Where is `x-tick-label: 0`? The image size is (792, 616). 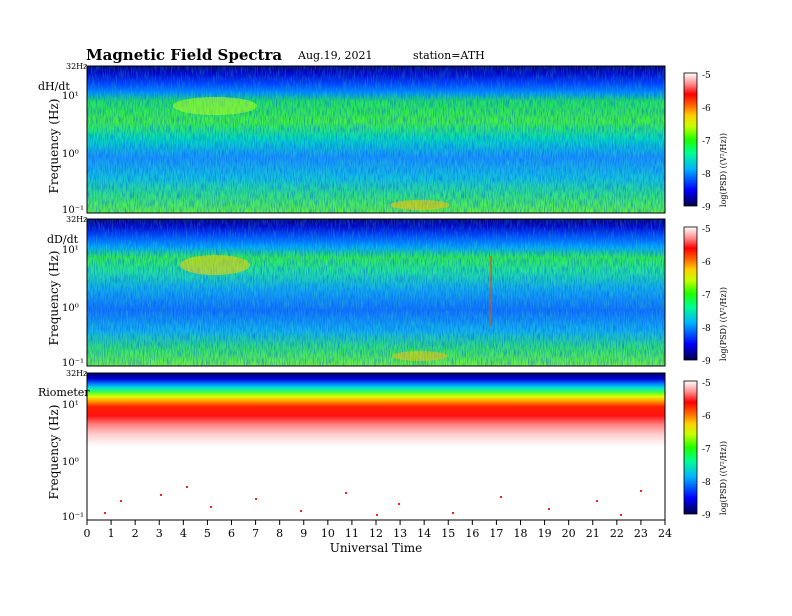
x-tick-label: 0 is located at coordinates (87, 533).